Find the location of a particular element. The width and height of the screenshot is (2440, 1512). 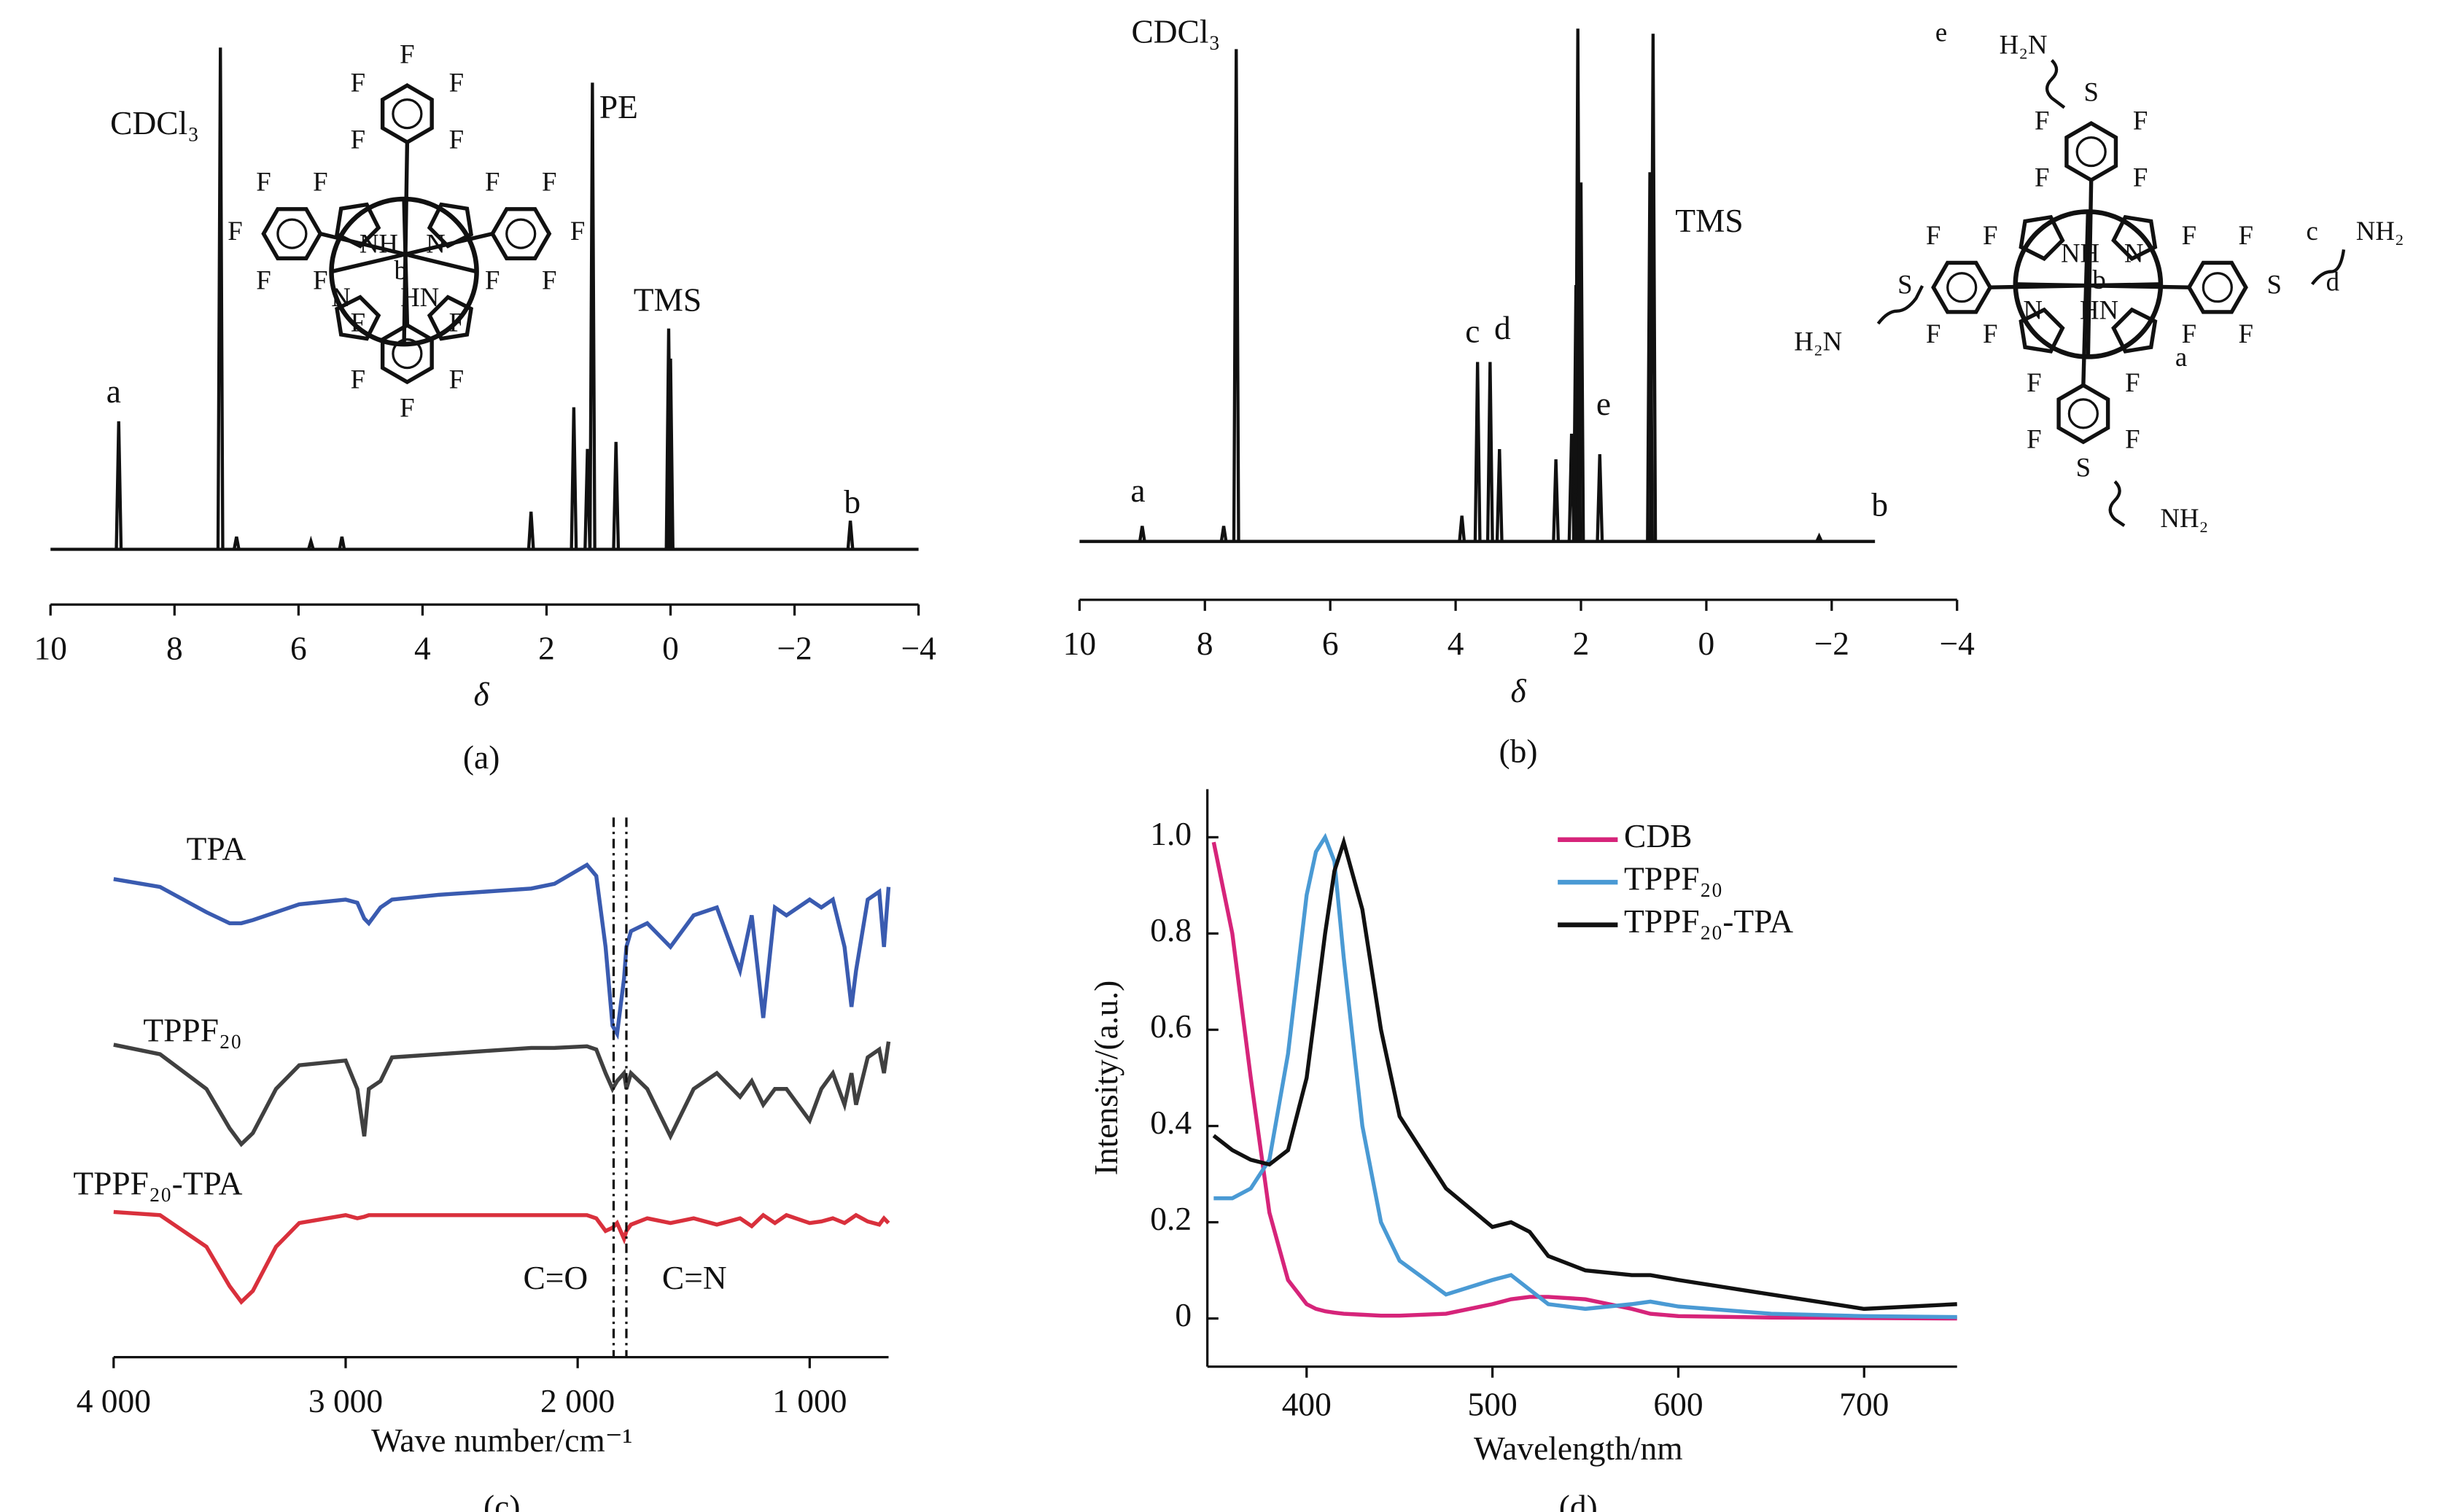

structure-label: b is located at coordinates (401, 270).